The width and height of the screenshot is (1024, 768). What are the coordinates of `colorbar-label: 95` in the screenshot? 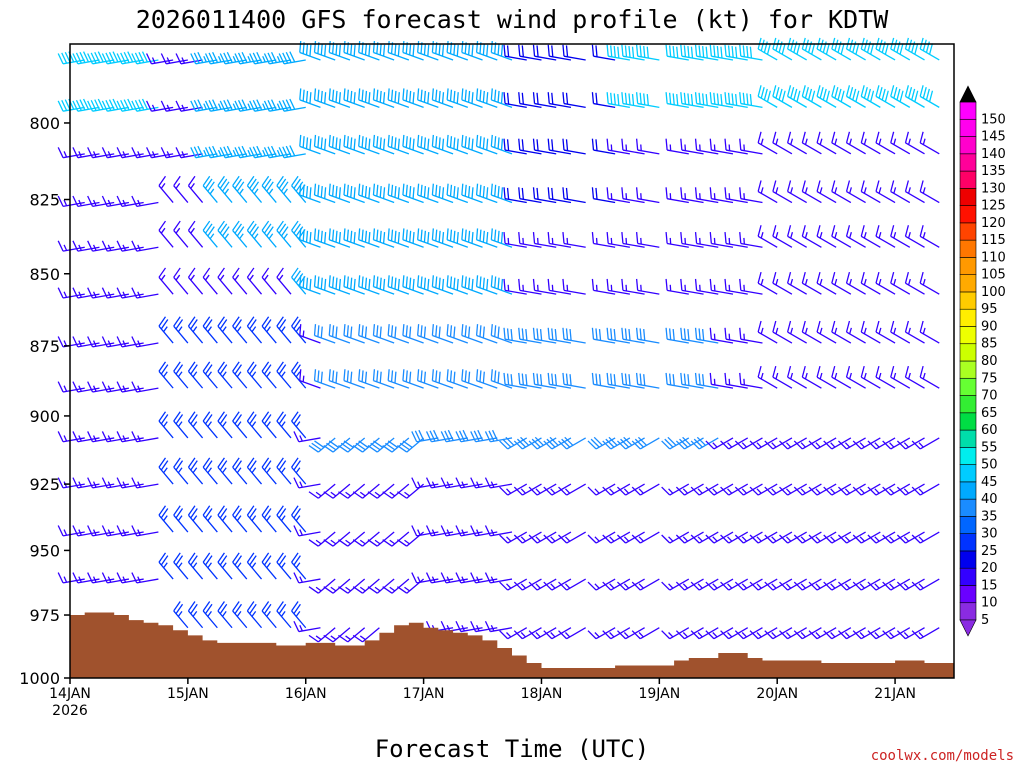 It's located at (989, 309).